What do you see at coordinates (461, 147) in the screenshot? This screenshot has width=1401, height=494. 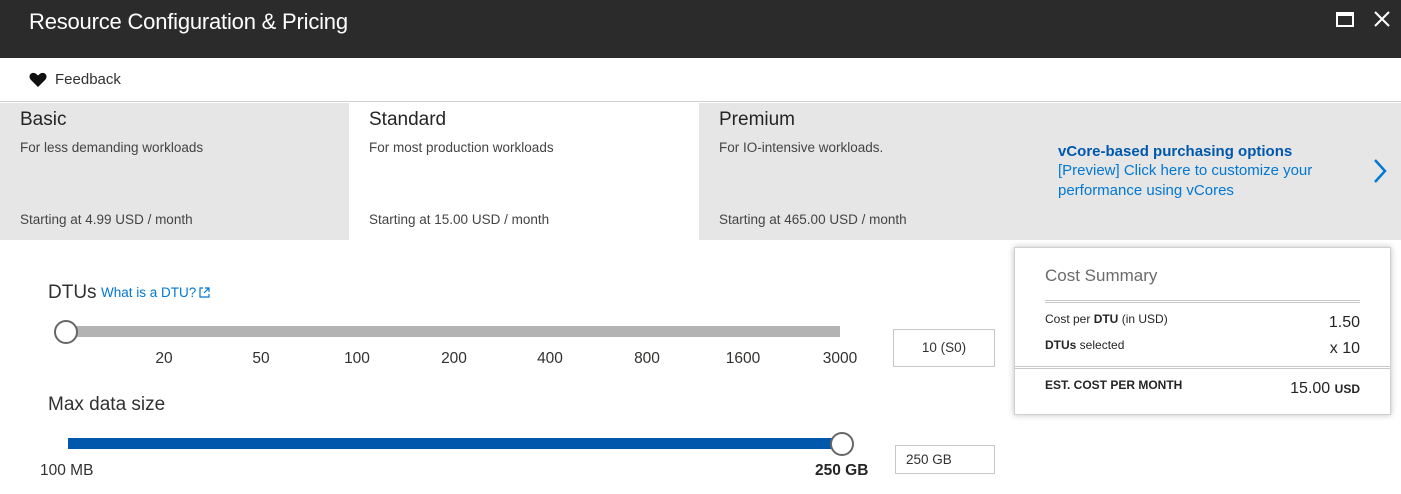 I see `tier-description: For most production workloads` at bounding box center [461, 147].